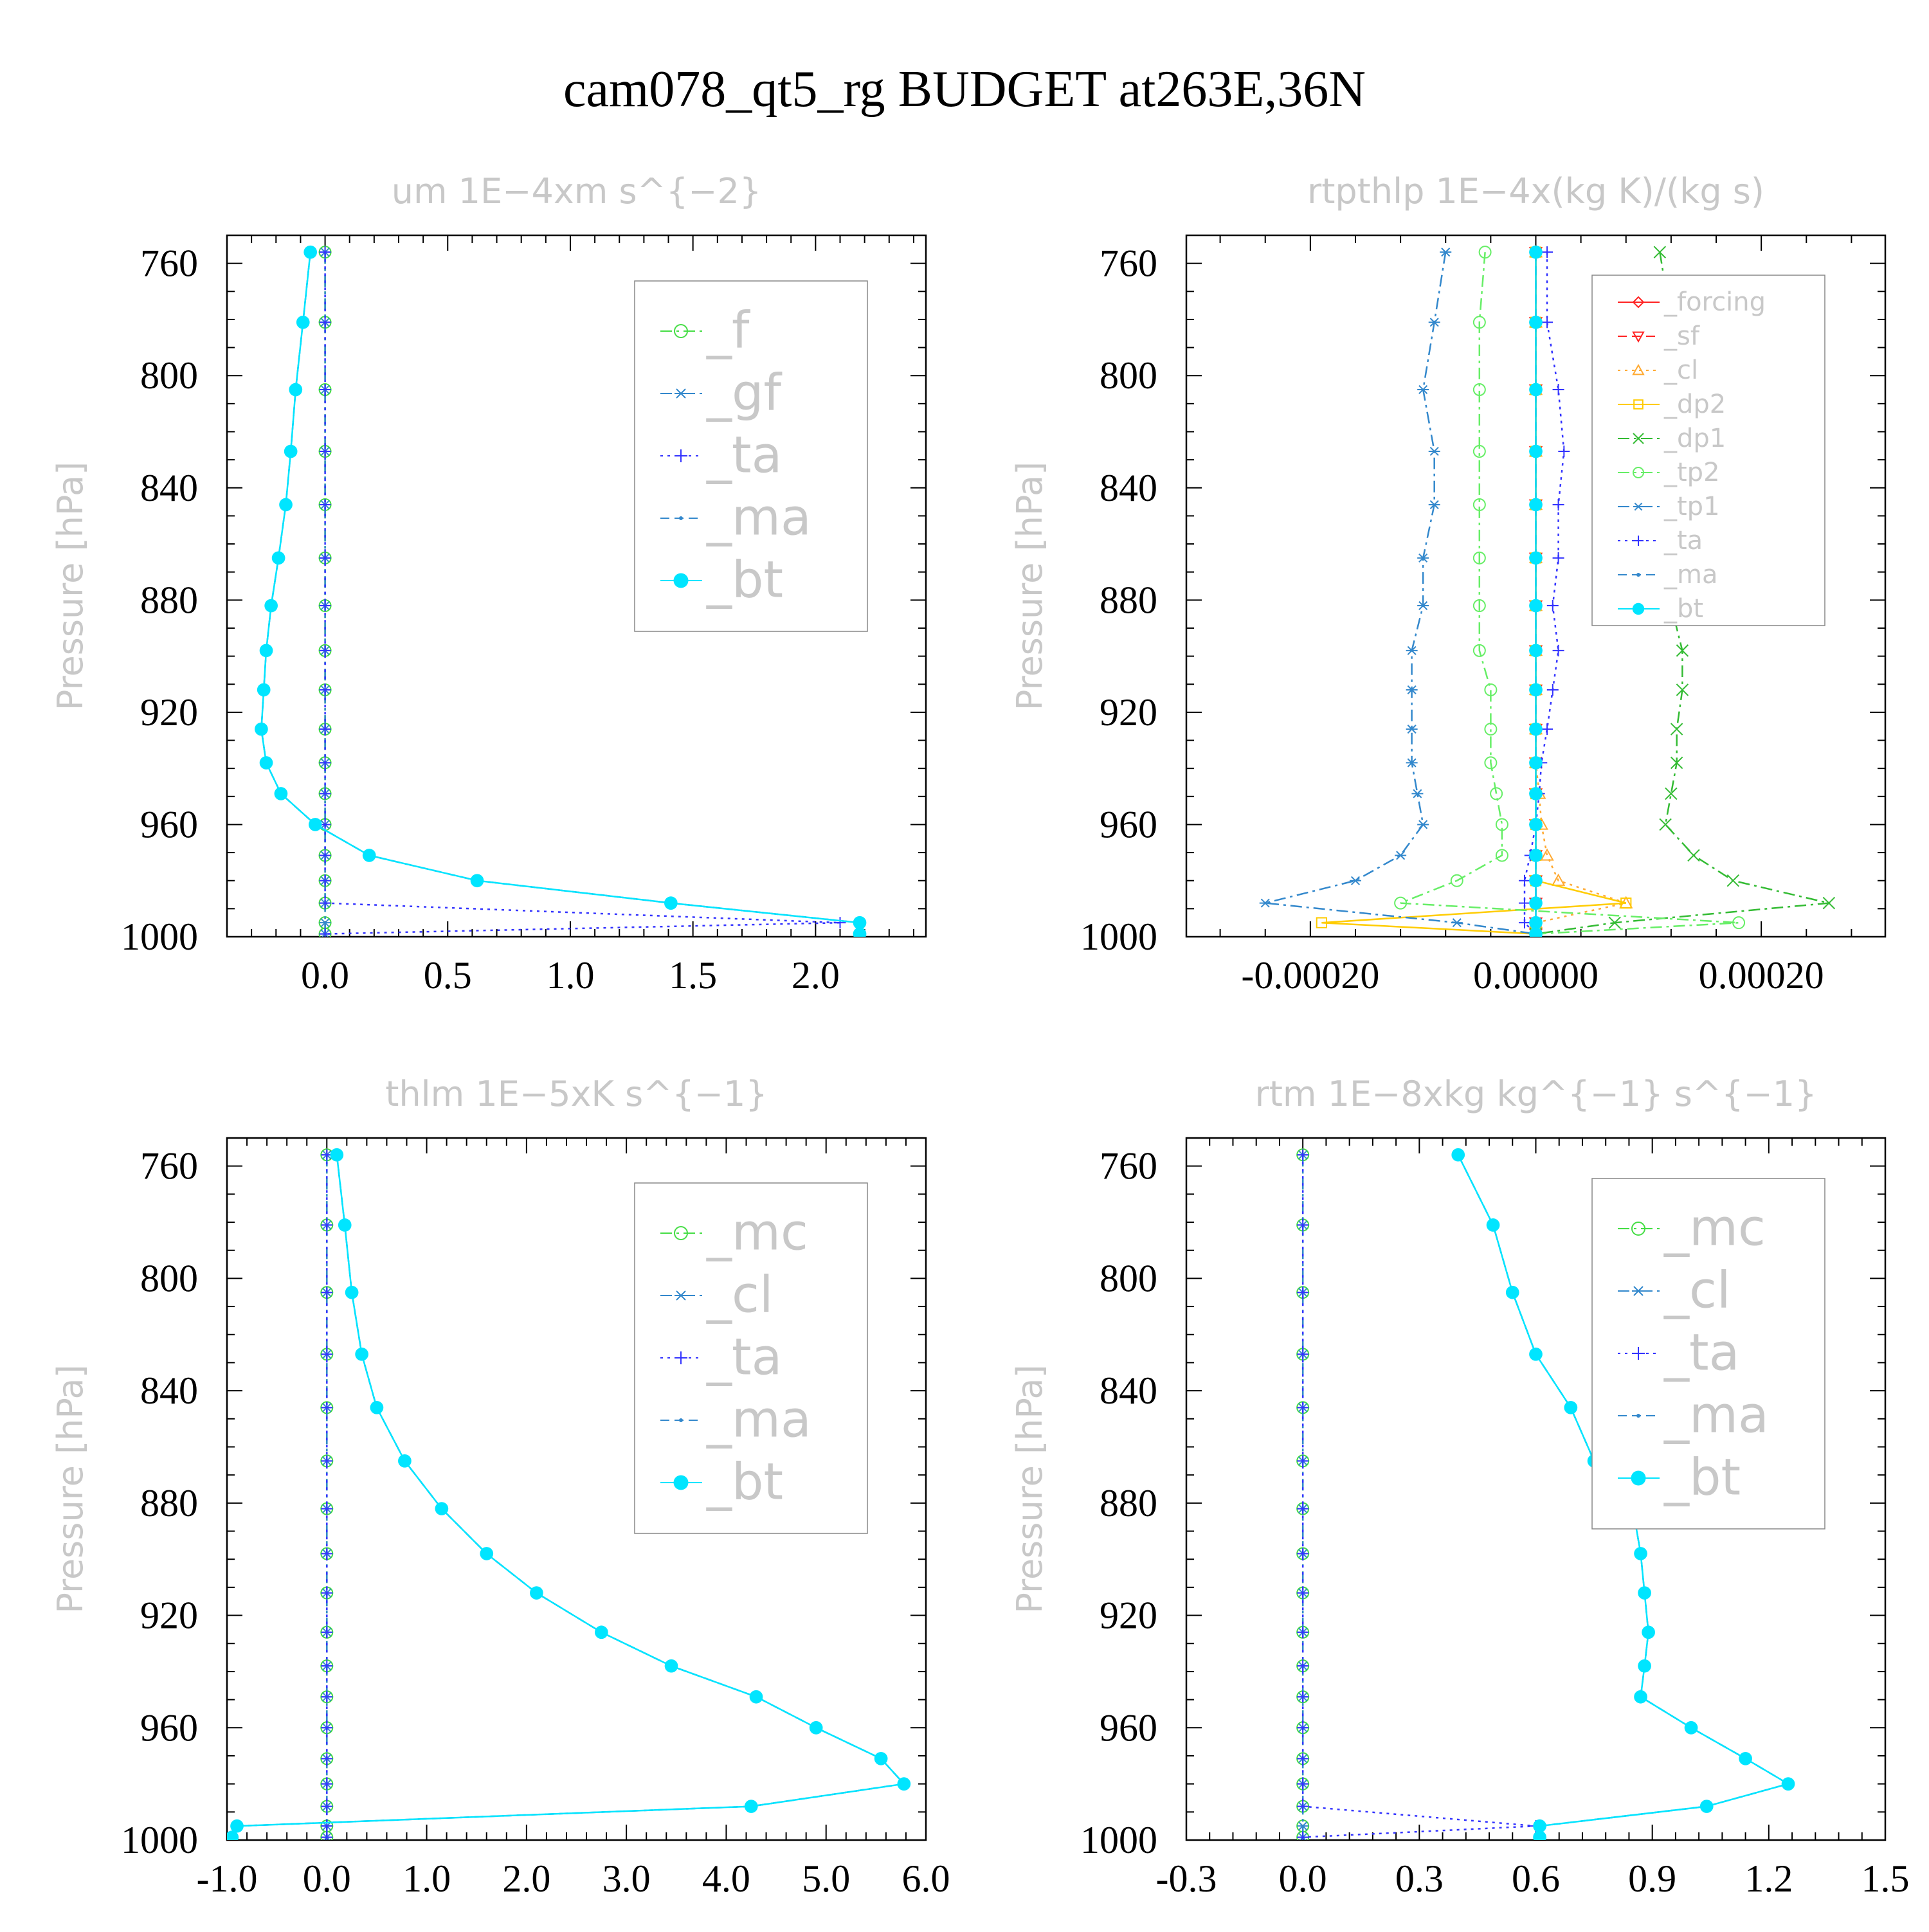 The height and width of the screenshot is (1932, 1929). Describe the element at coordinates (1694, 438) in the screenshot. I see `legend-label: _dp1` at that location.